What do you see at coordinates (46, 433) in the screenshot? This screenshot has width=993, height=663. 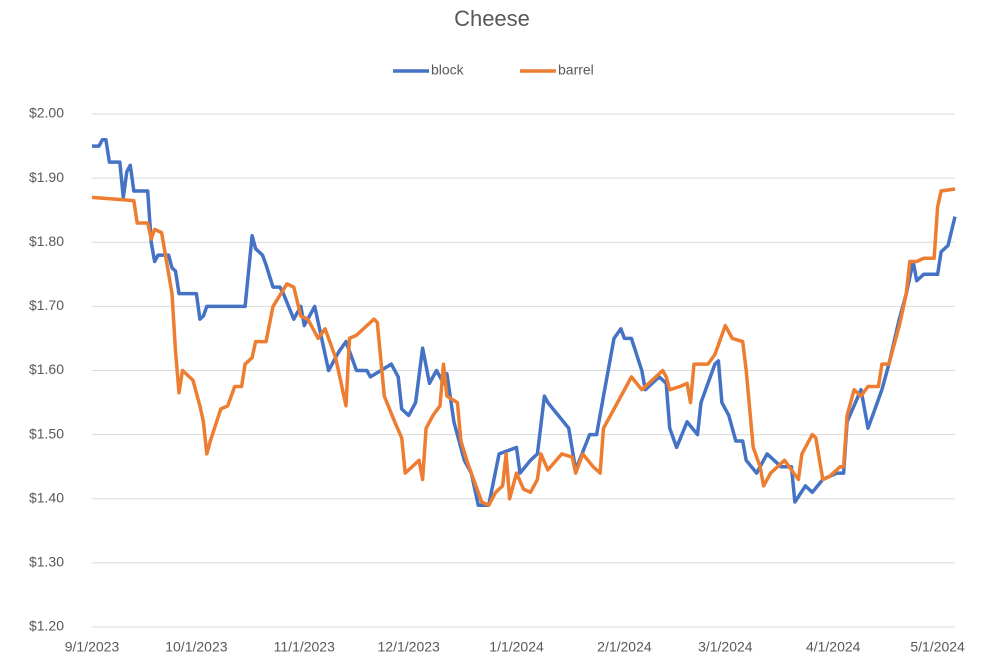 I see `y-tick-label: $1.50` at bounding box center [46, 433].